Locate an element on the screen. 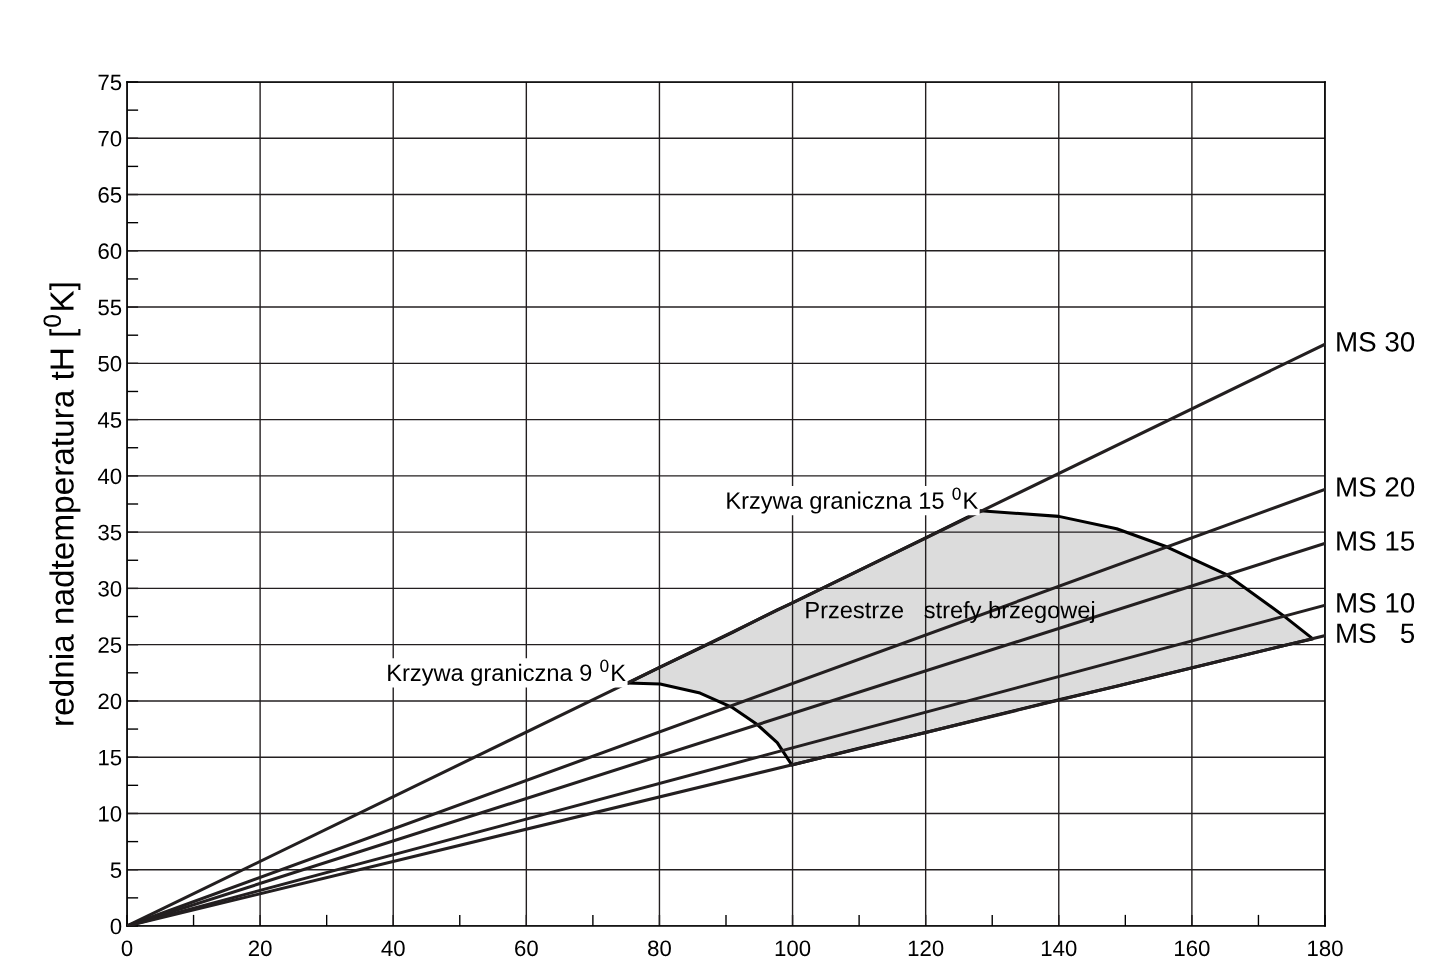 The height and width of the screenshot is (978, 1430). y-tick-label: 10 is located at coordinates (110, 814).